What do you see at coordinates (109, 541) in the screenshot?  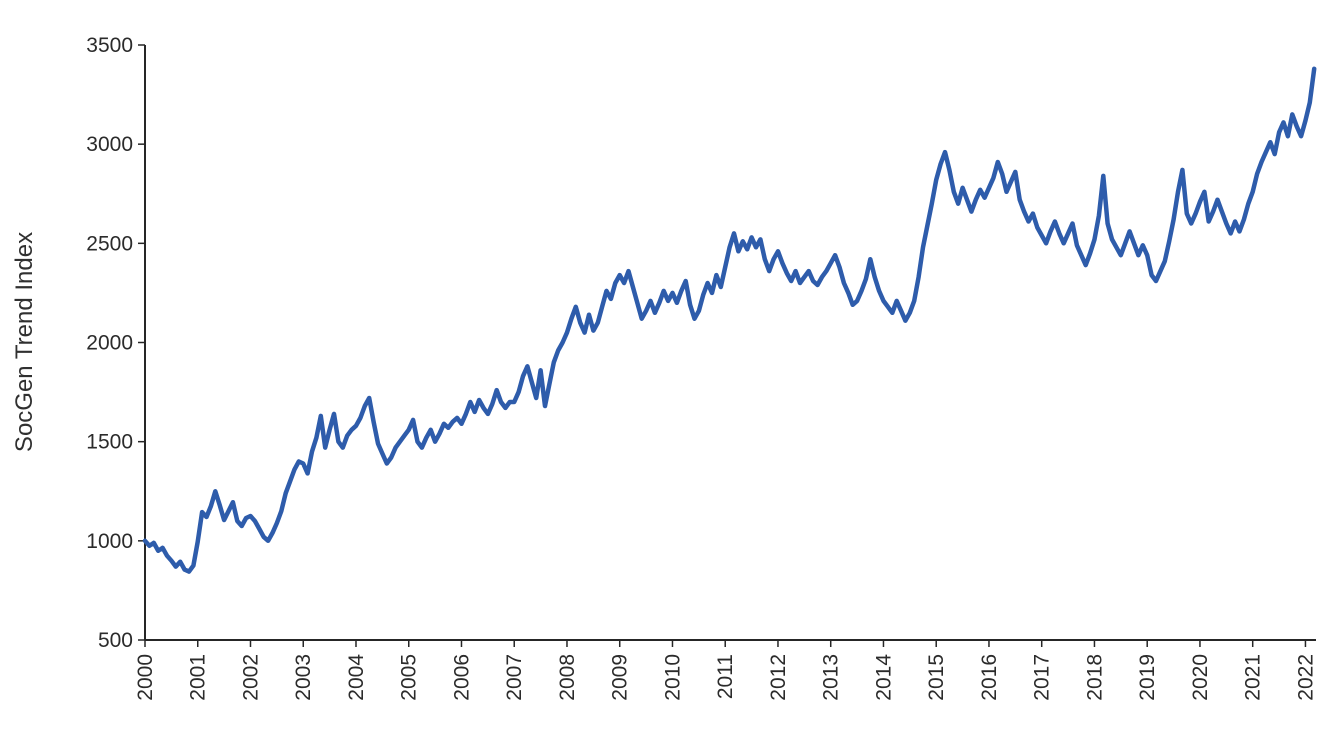 I see `y-tick-label: 1000` at bounding box center [109, 541].